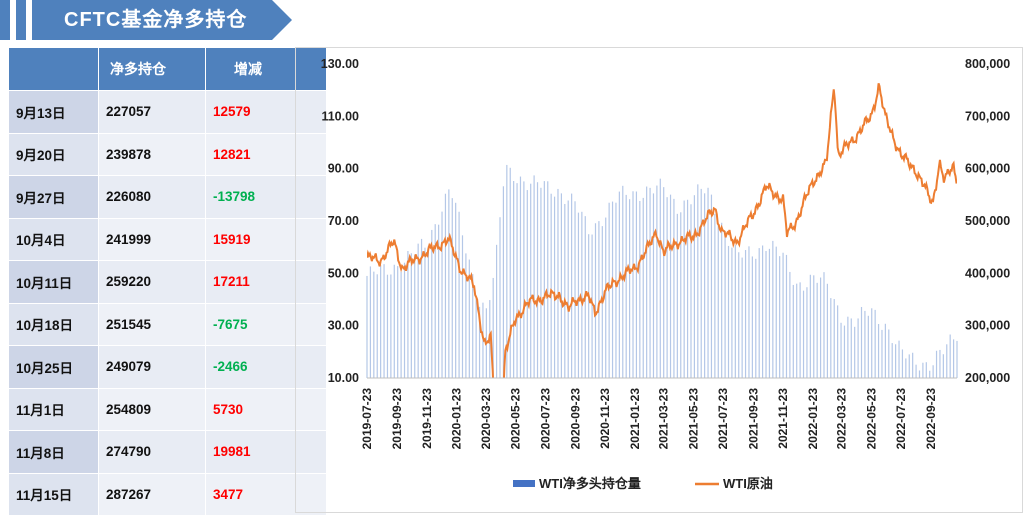  What do you see at coordinates (266, 452) in the screenshot?
I see `row-change: 19981` at bounding box center [266, 452].